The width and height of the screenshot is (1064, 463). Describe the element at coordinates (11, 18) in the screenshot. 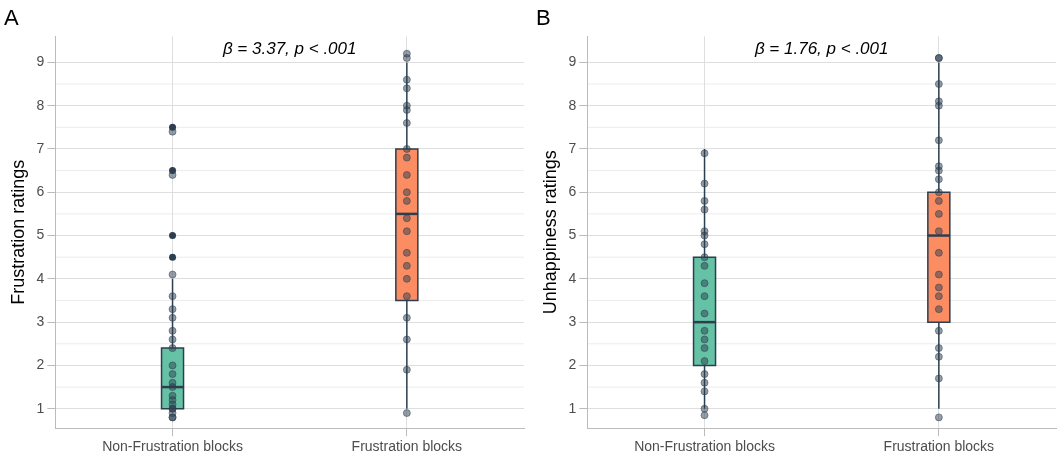

I see `chart-title: A` at that location.